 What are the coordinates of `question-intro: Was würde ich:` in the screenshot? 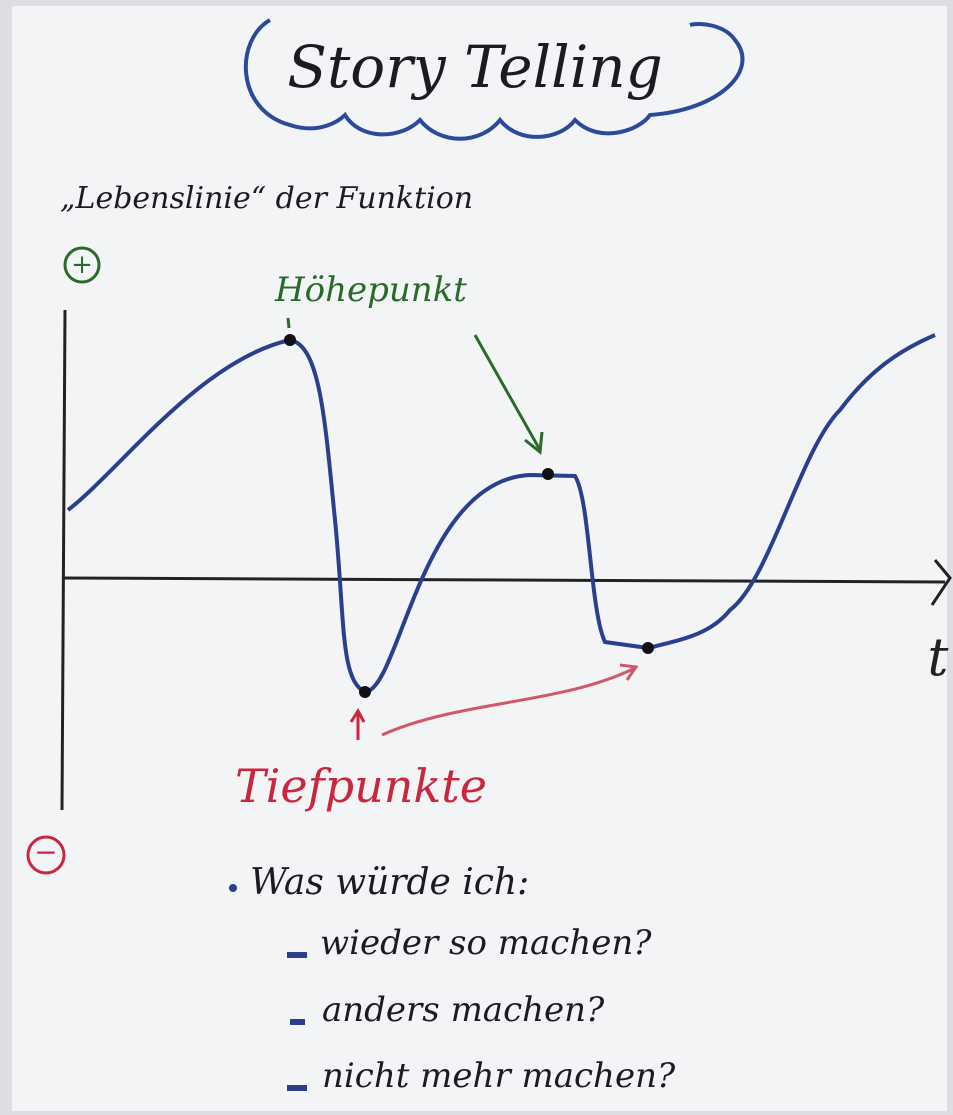 It's located at (389, 882).